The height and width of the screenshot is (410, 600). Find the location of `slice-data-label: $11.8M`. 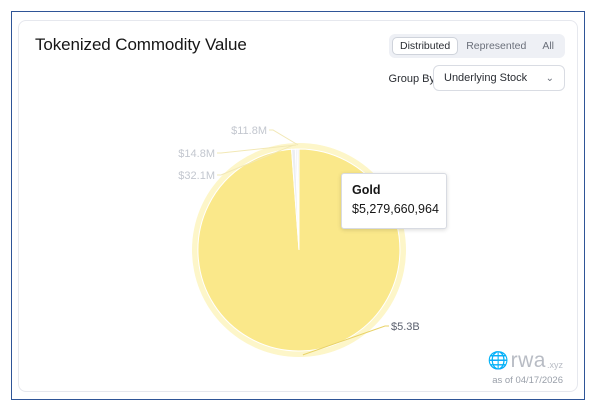

slice-data-label: $11.8M is located at coordinates (249, 131).